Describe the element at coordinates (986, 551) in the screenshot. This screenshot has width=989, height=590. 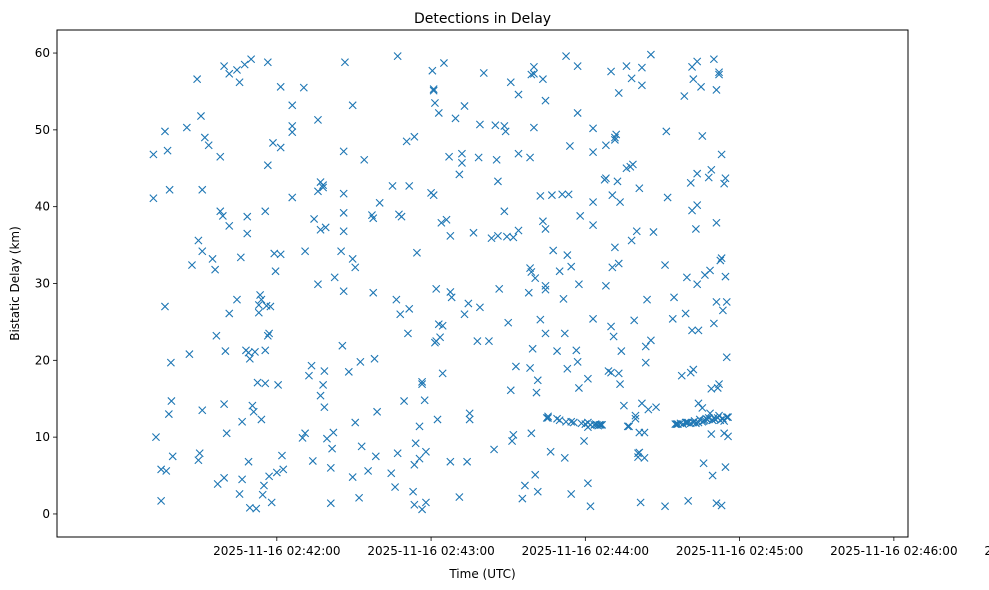
I see `x-tick-label: 2025-11-16 02:47:00` at that location.